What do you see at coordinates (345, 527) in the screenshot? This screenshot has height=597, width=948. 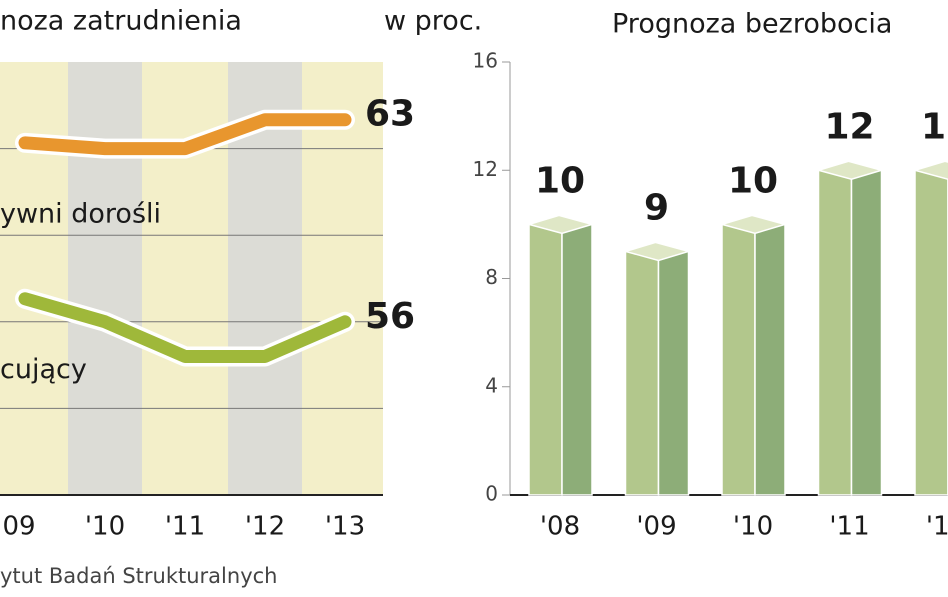 I see `x-tick-label: '13` at bounding box center [345, 527].